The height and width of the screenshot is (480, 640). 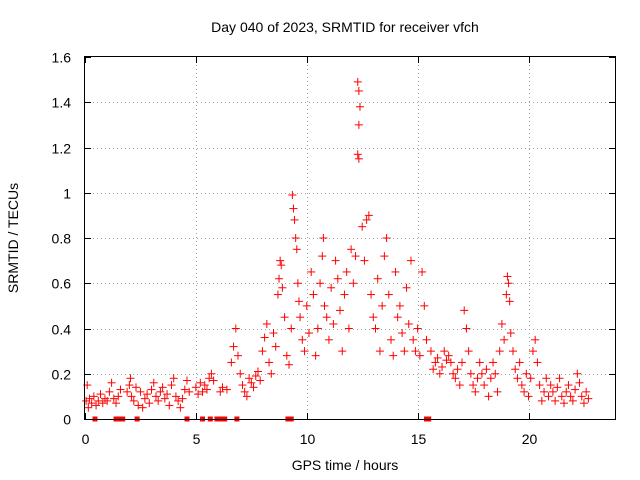 I want to click on x-tick-label: 5, so click(x=197, y=439).